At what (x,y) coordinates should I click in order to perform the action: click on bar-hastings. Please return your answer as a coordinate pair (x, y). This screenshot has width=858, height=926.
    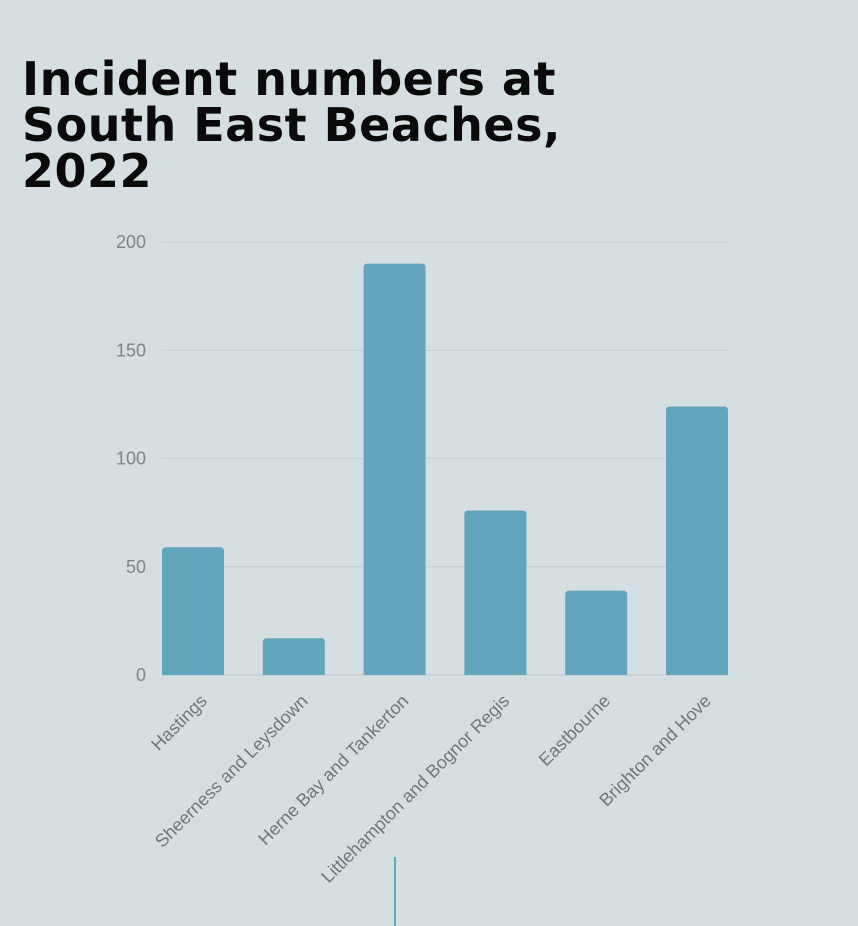
    Looking at the image, I should click on (193, 611).